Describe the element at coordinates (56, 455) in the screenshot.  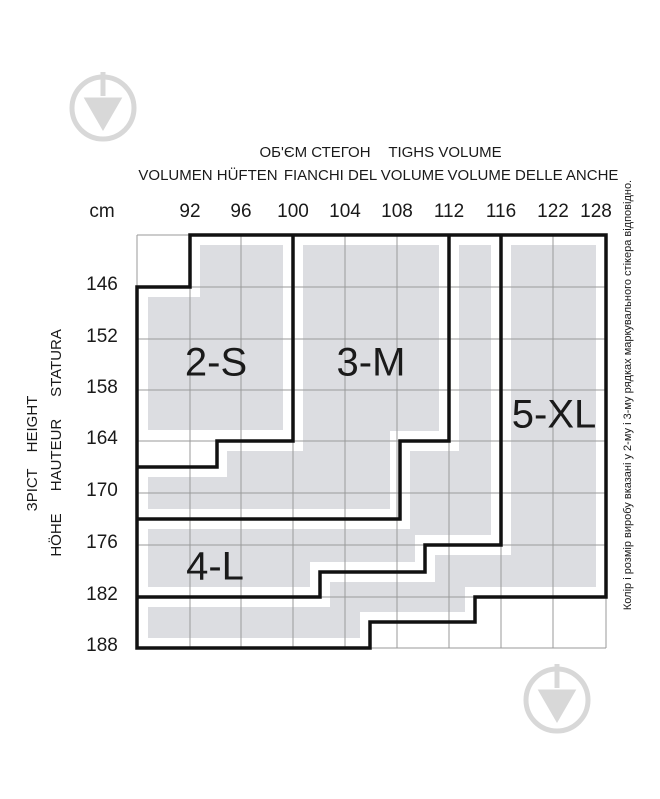
I see `side-label: HAUTEUR` at that location.